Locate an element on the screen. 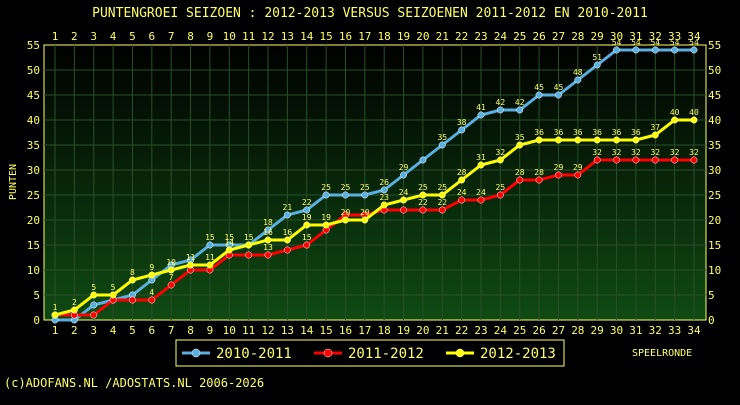 The height and width of the screenshot is (405, 740). y-tick-label-right: 10 is located at coordinates (714, 270).